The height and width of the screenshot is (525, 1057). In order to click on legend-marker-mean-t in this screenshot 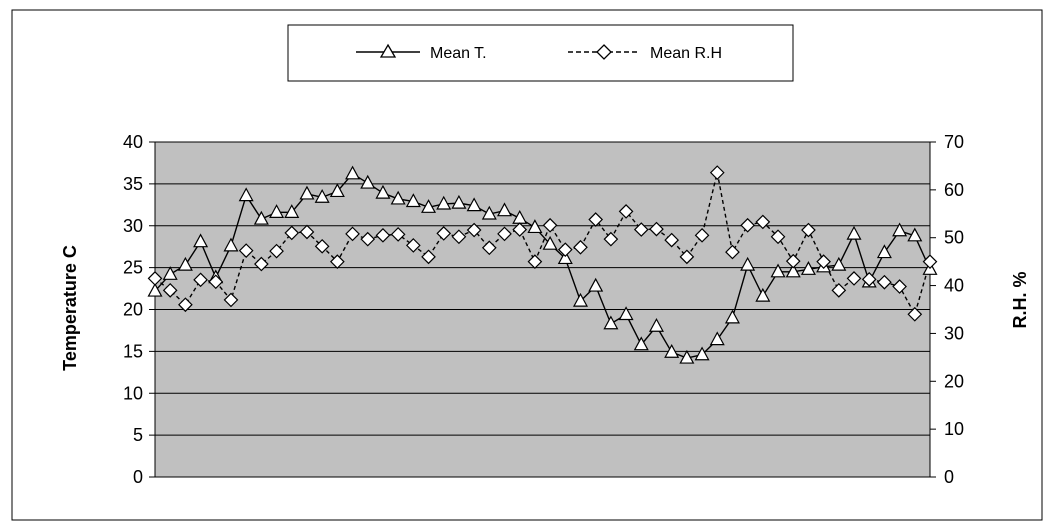, I will do `click(388, 50)`.